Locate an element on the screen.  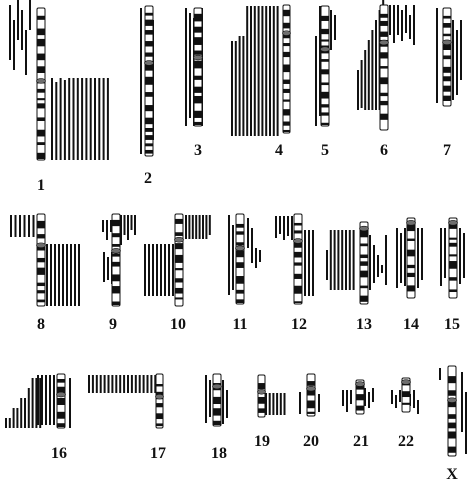
chromosome-label-10: 10 is located at coordinates (178, 324).